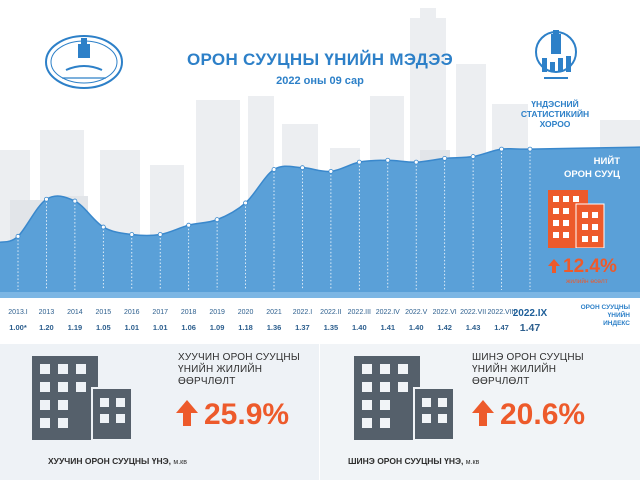  I want to click on page-subtitle: 2022 оны 09 сар, so click(320, 81).